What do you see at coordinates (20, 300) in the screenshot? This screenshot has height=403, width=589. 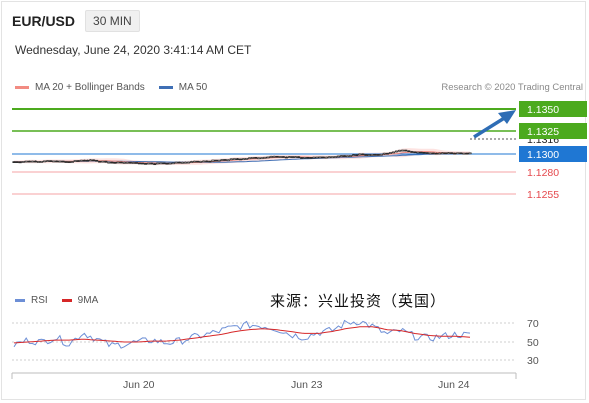 I see `rsi-swatch` at bounding box center [20, 300].